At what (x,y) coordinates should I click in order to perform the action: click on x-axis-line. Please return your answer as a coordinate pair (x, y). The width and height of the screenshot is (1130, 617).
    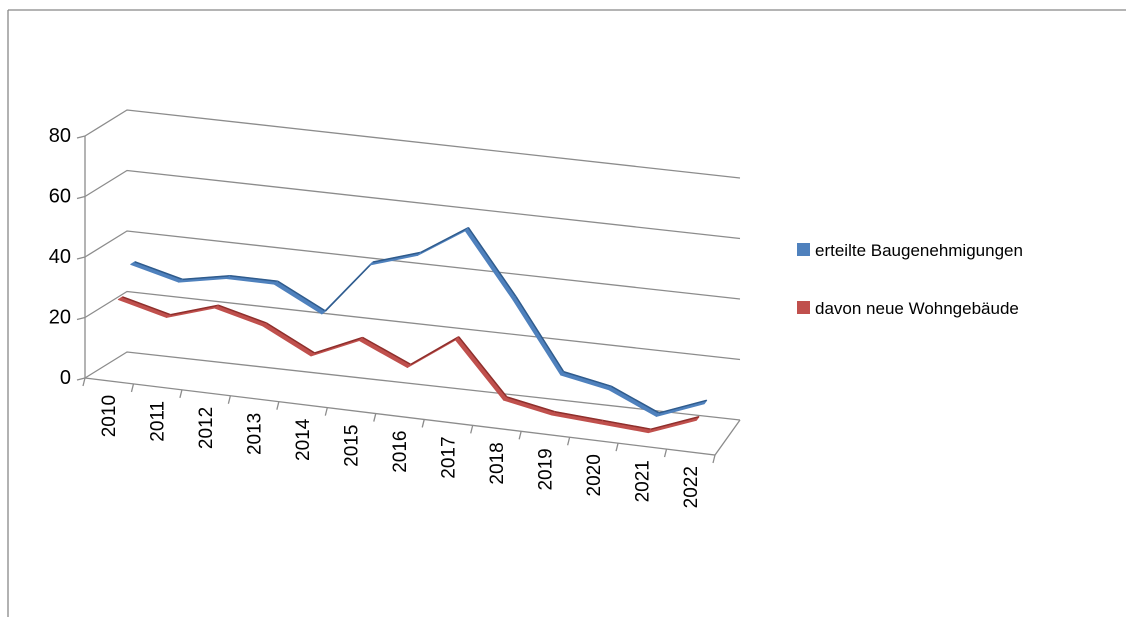
    Looking at the image, I should click on (412, 416).